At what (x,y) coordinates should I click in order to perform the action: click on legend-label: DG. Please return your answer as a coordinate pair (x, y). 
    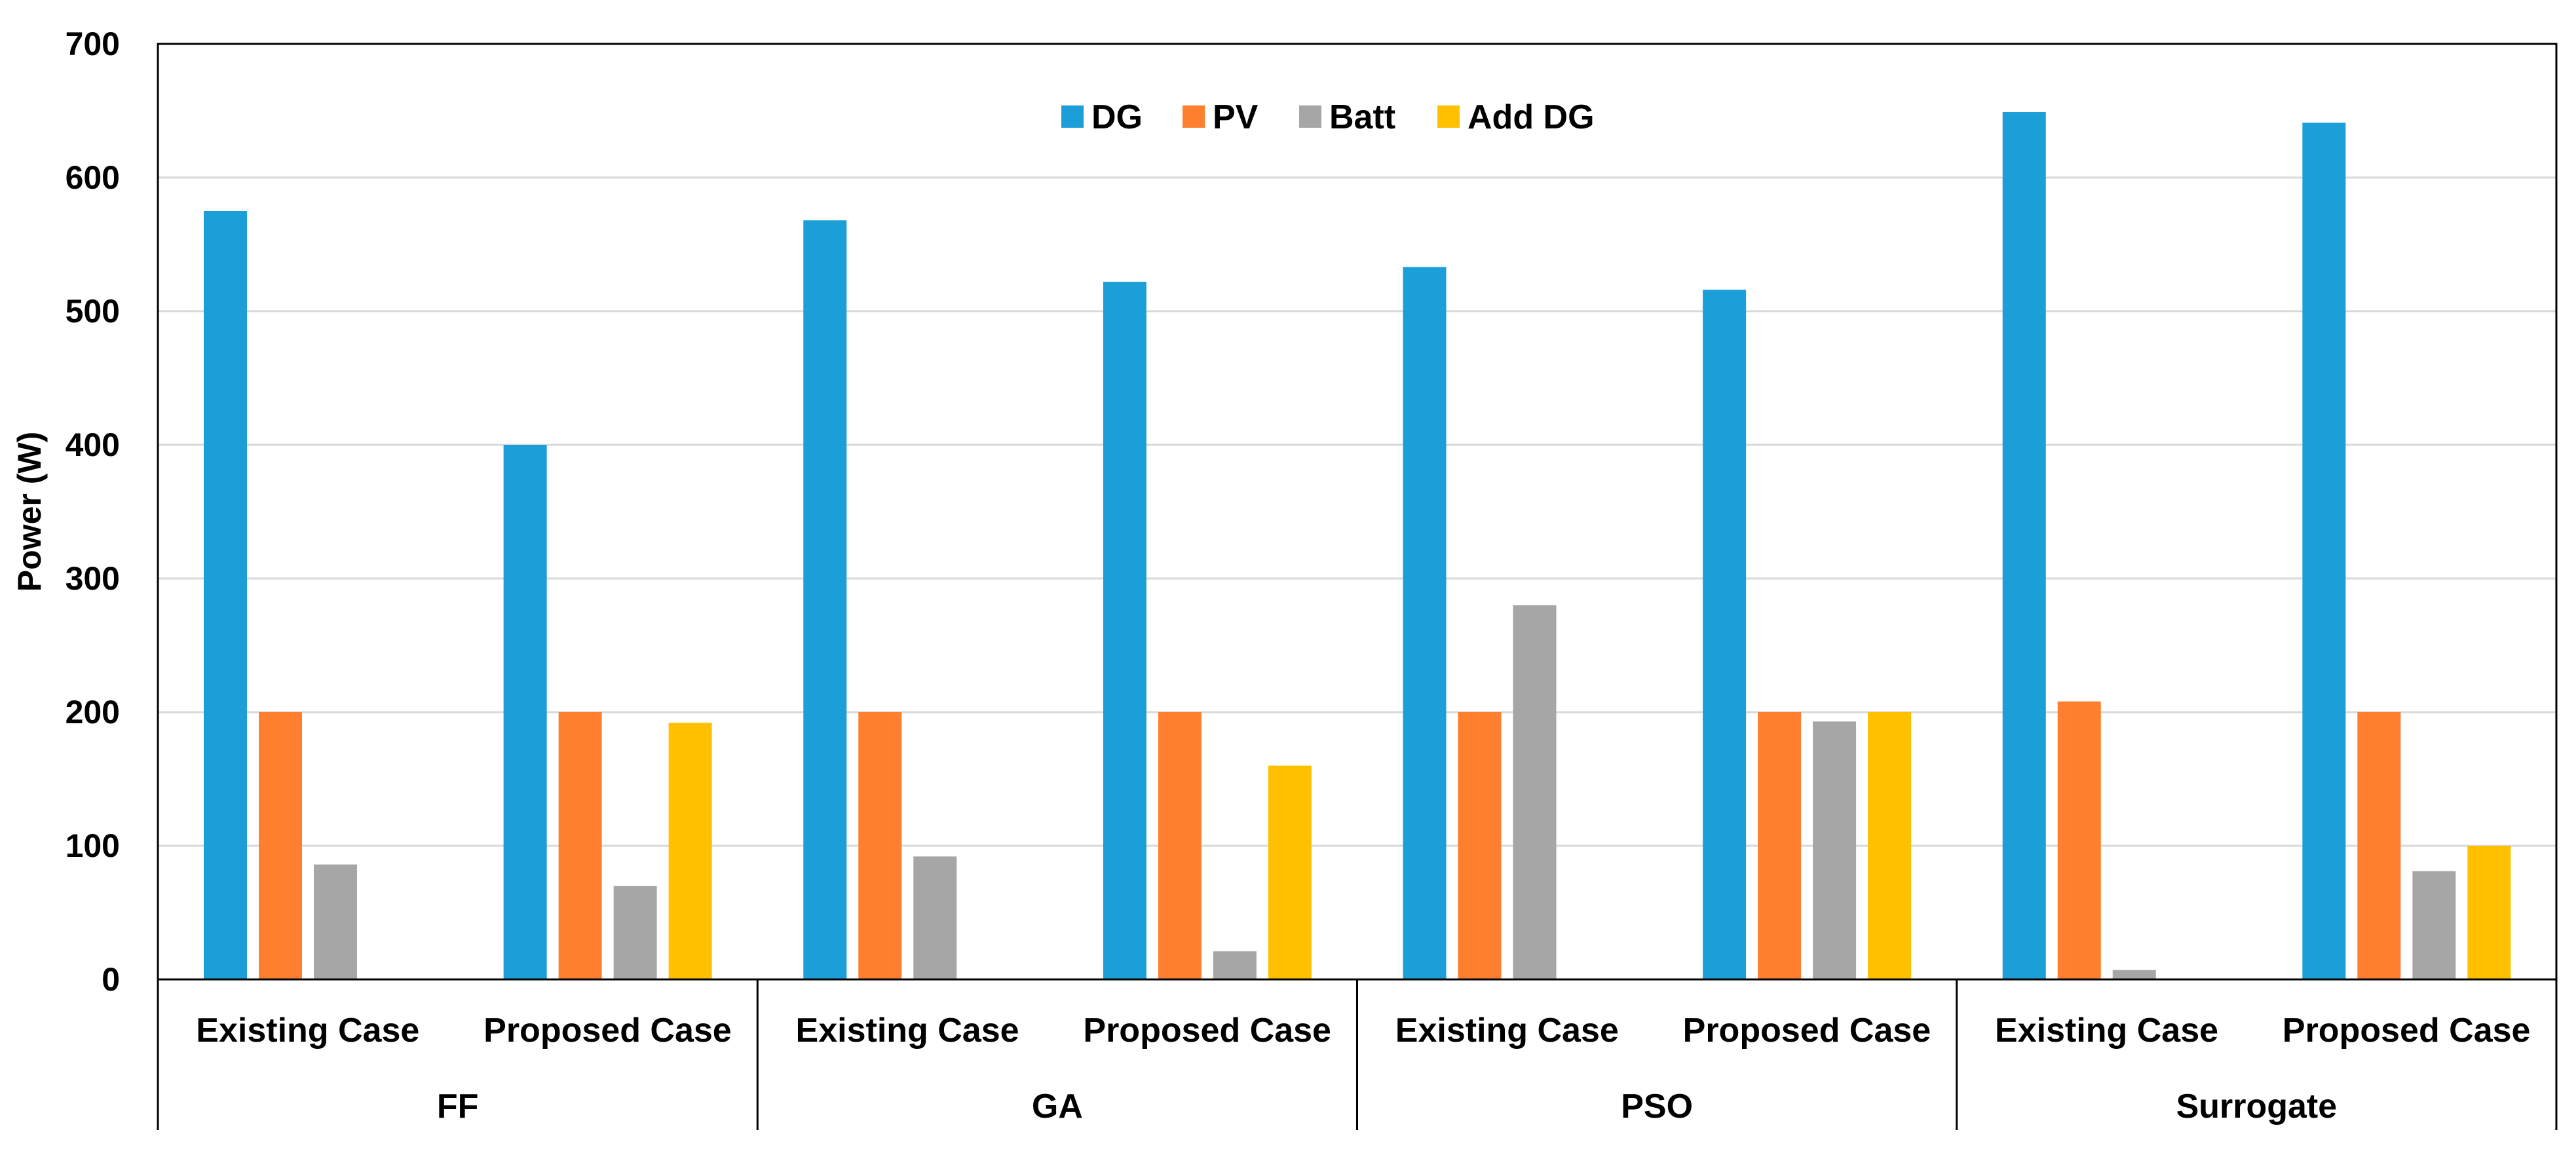
    Looking at the image, I should click on (1117, 117).